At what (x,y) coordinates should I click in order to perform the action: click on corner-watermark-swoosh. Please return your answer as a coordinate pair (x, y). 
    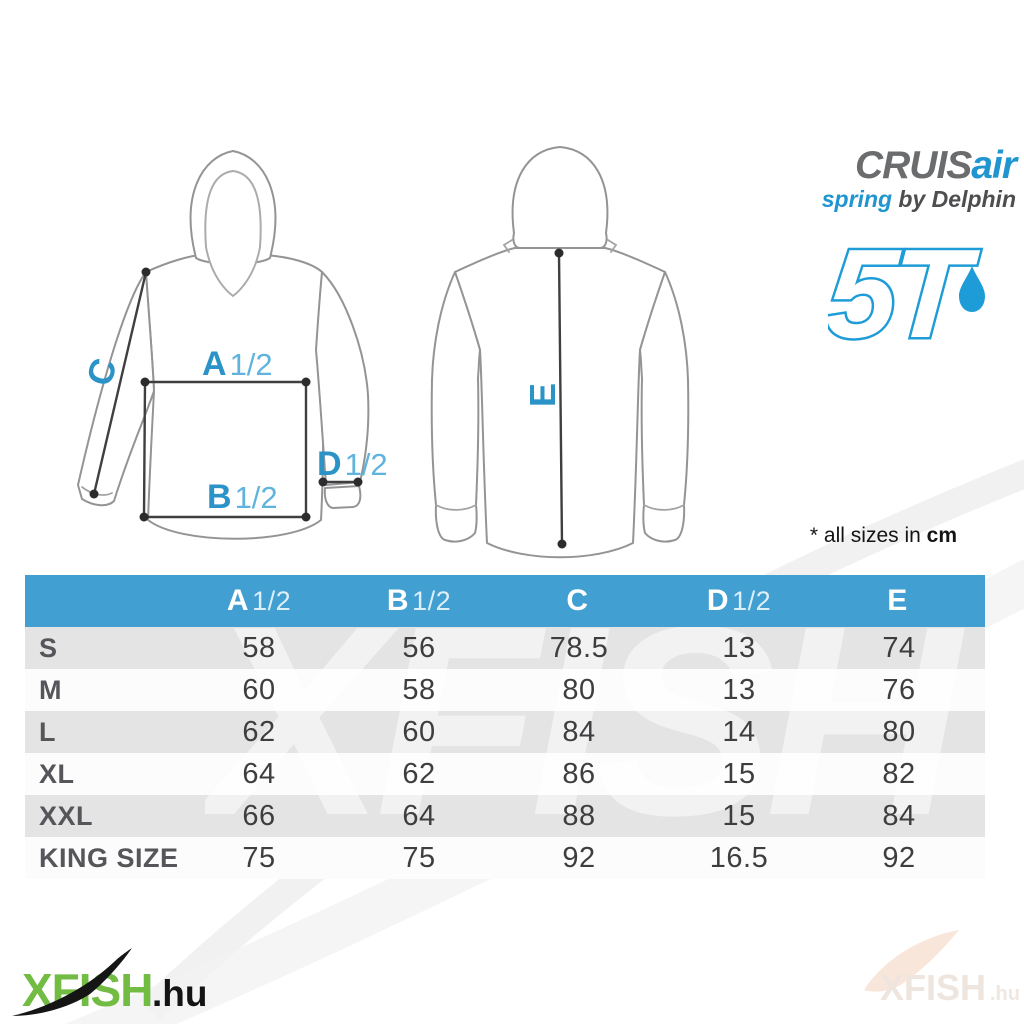
    Looking at the image, I should click on (911, 961).